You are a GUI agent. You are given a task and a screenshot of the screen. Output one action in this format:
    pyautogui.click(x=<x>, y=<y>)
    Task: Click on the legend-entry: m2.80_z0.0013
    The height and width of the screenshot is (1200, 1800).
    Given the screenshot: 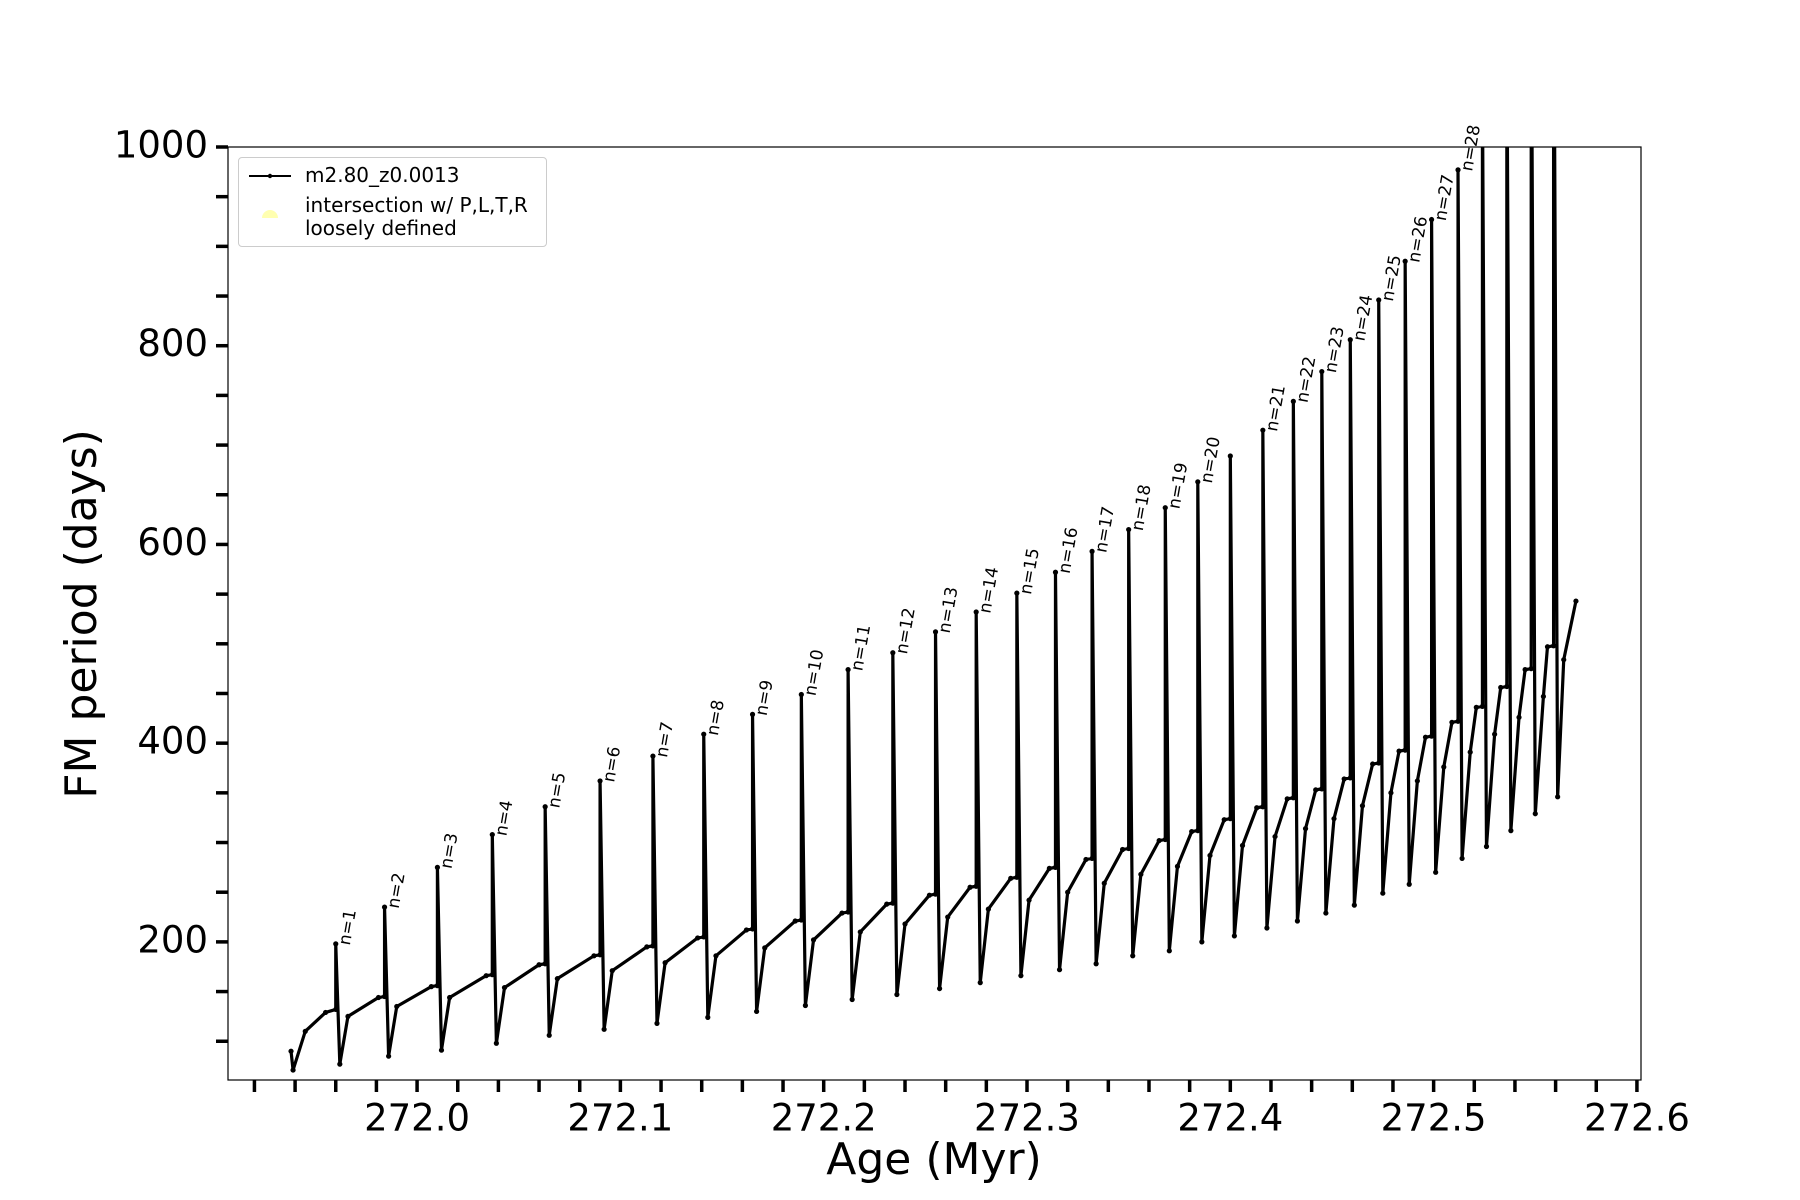 What is the action you would take?
    pyautogui.click(x=349, y=176)
    